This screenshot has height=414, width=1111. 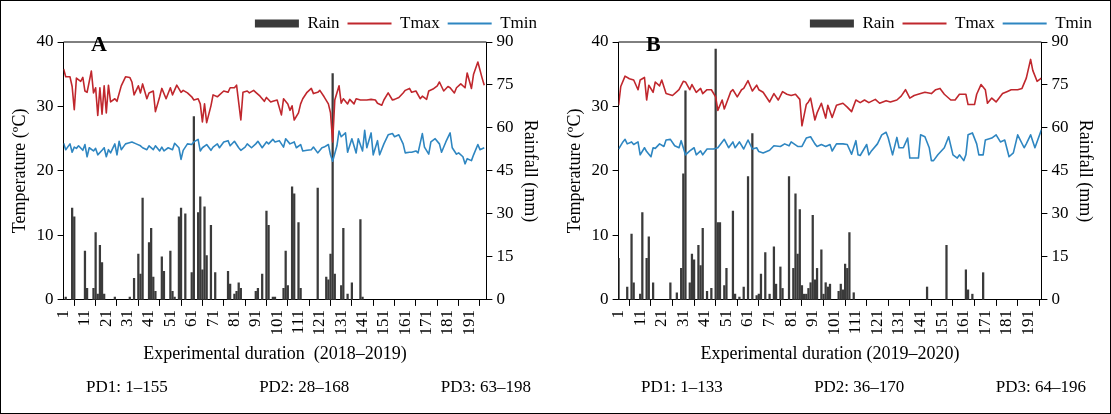 I want to click on text: PD1: 1–133, so click(x=682, y=387).